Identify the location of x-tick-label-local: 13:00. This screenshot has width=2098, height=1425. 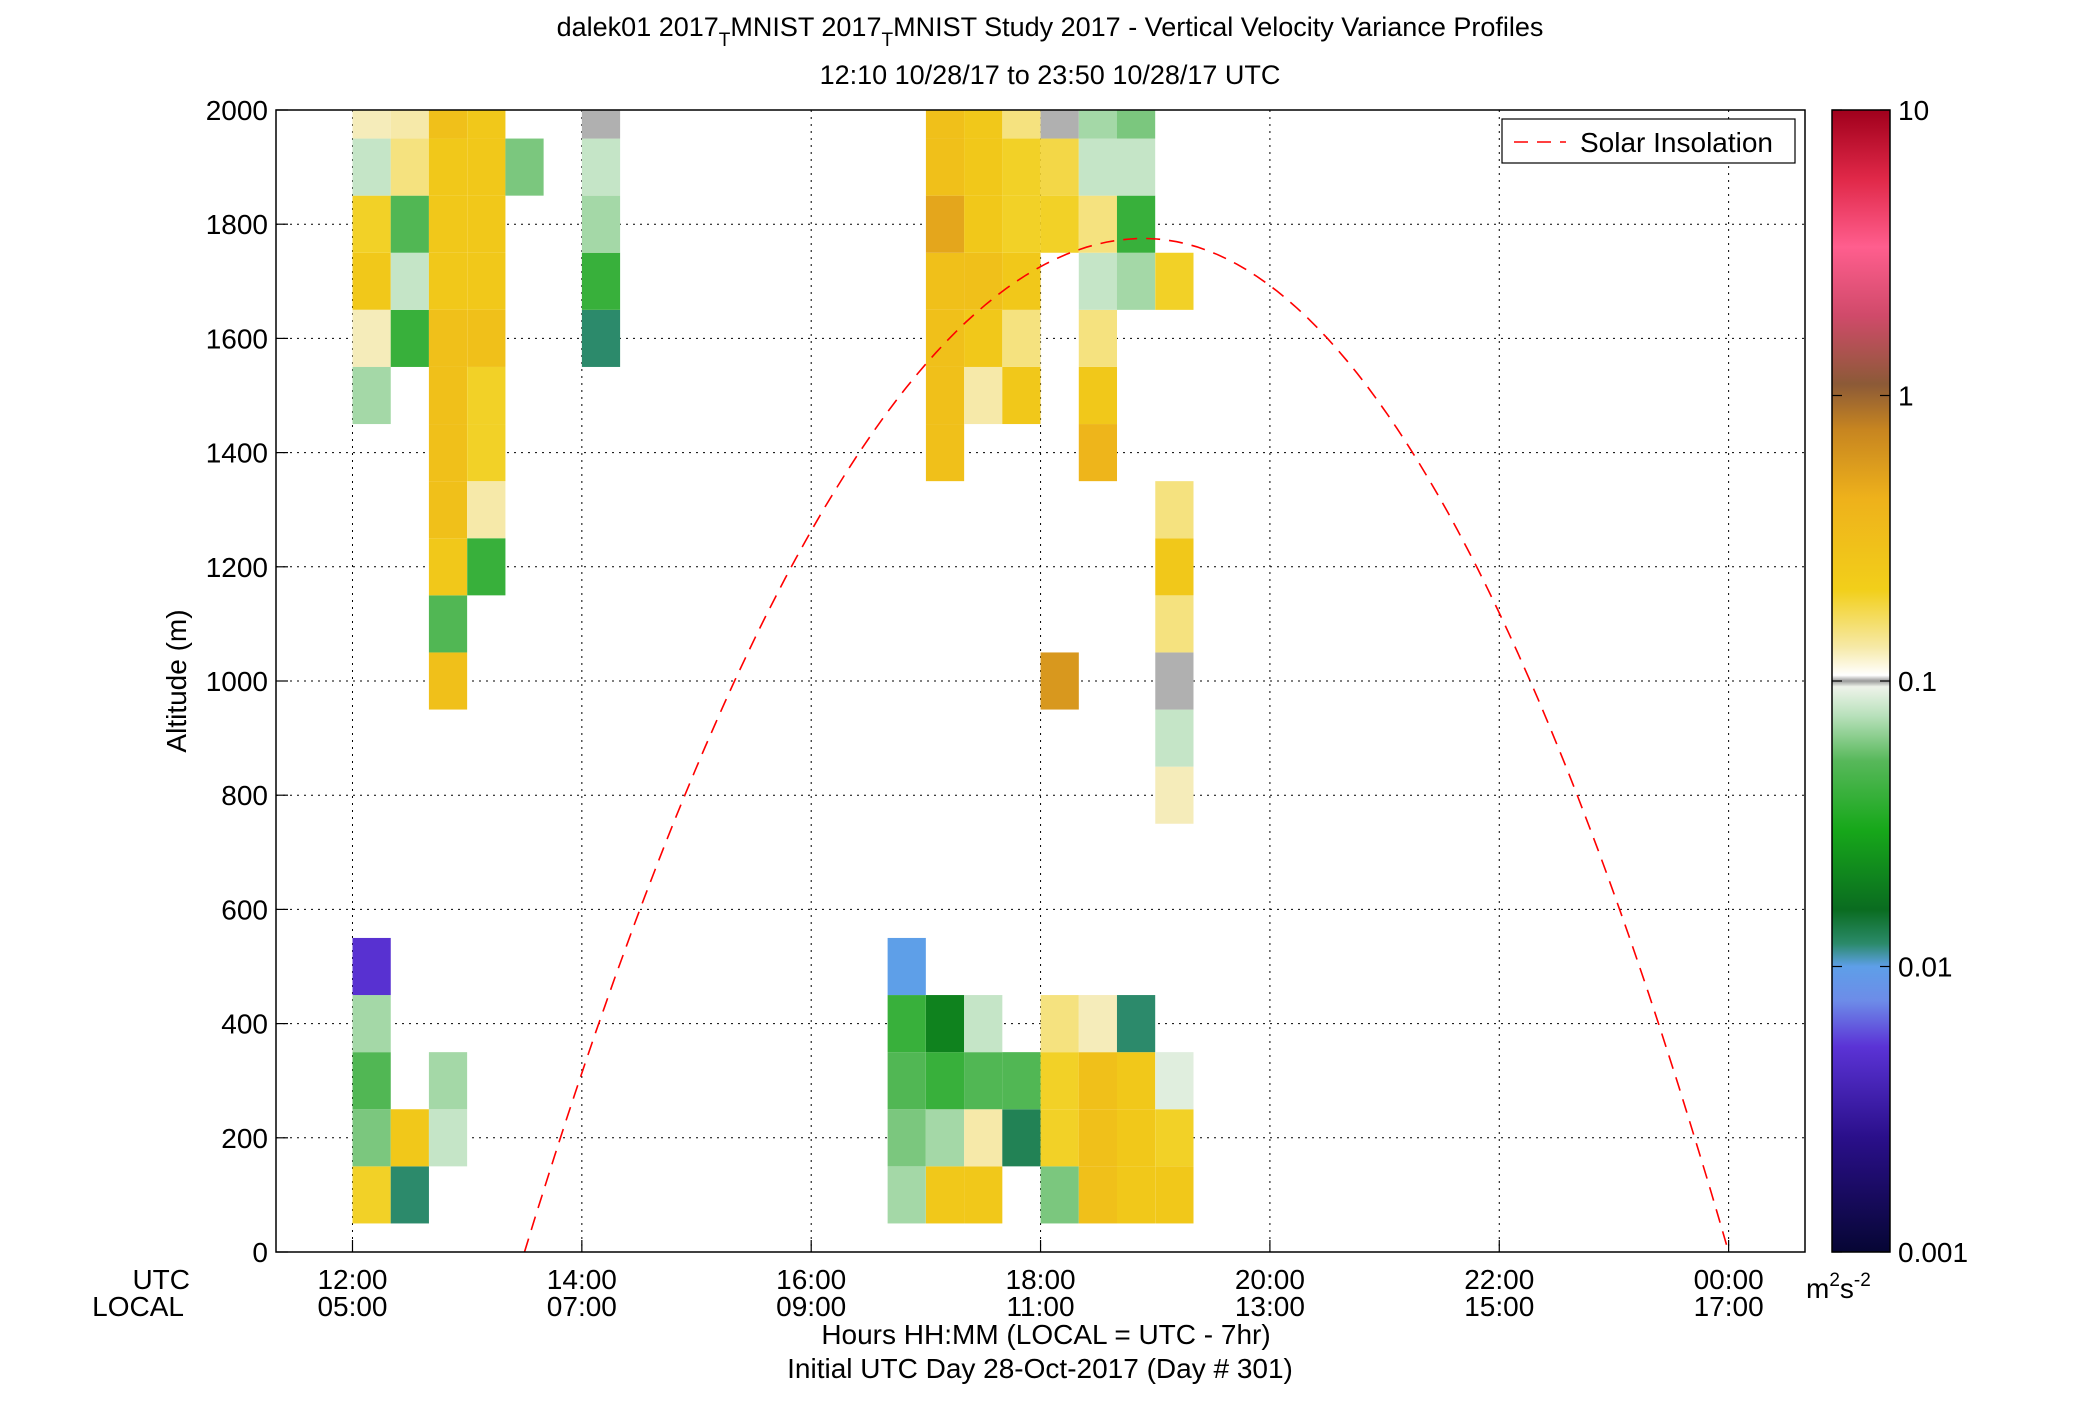
(1270, 1306).